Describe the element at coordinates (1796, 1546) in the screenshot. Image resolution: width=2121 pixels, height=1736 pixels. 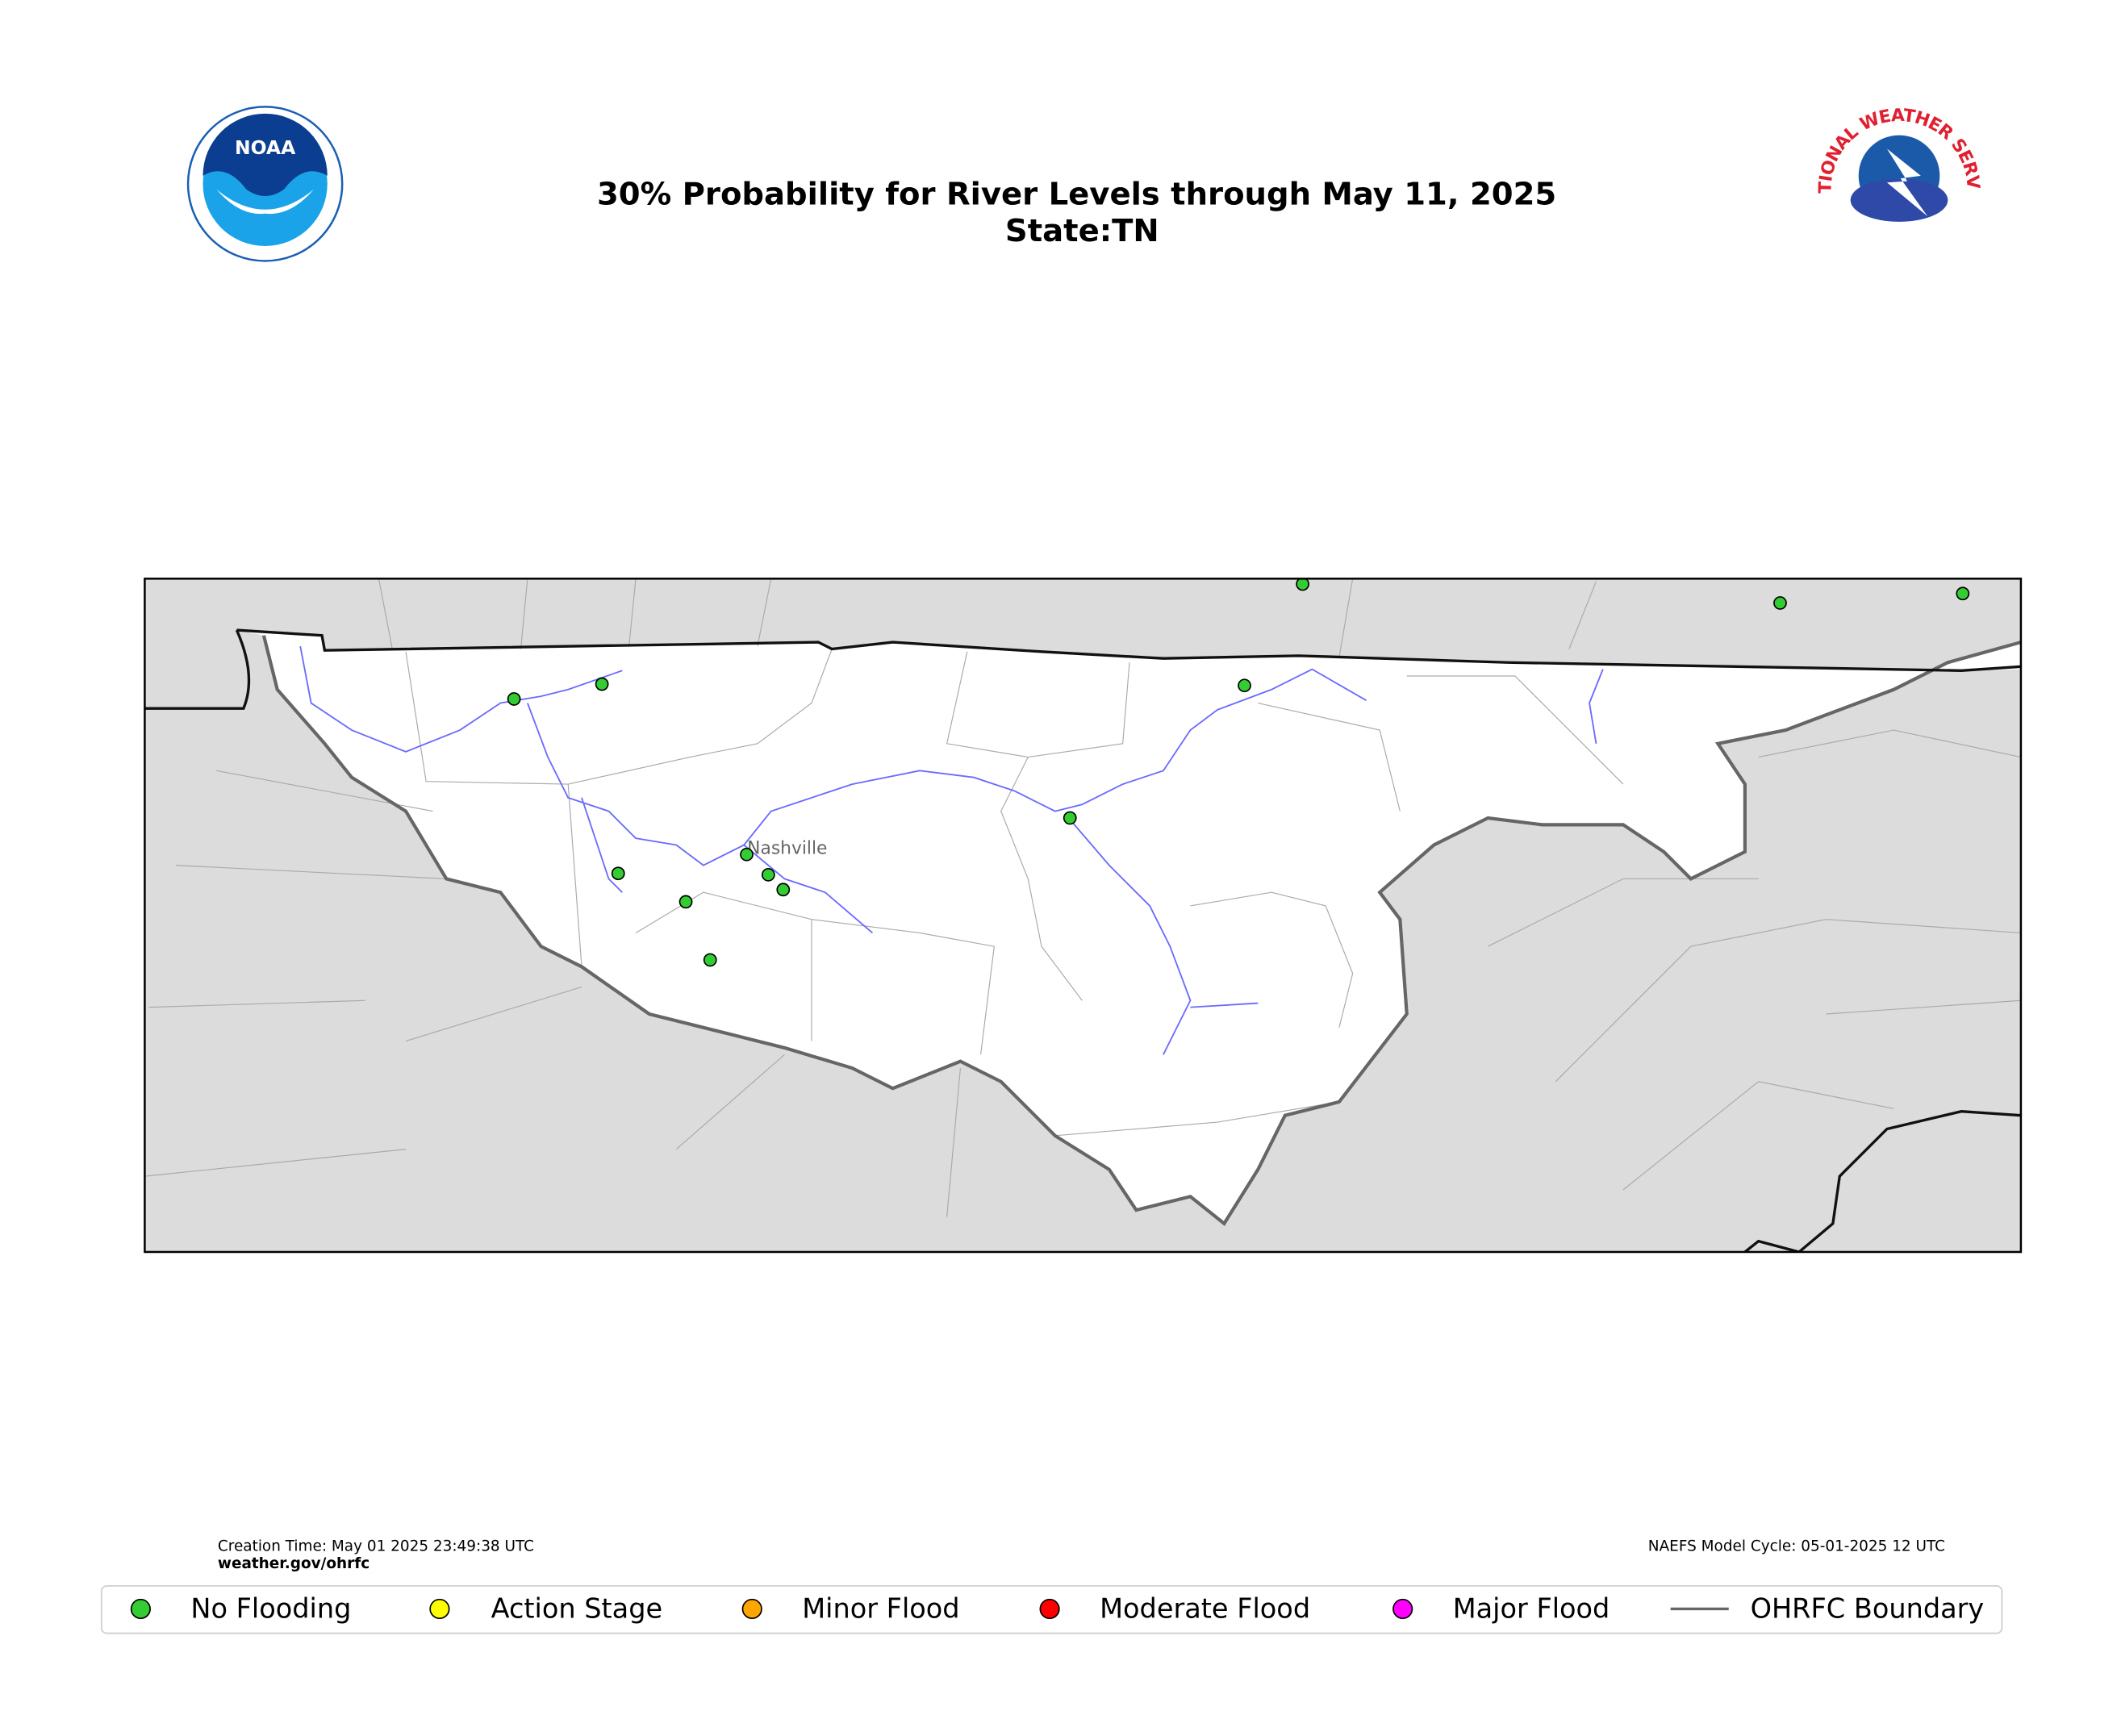
I see `model-cycle: NAEFS Model Cycle: 05-01-2025 12 UTC` at that location.